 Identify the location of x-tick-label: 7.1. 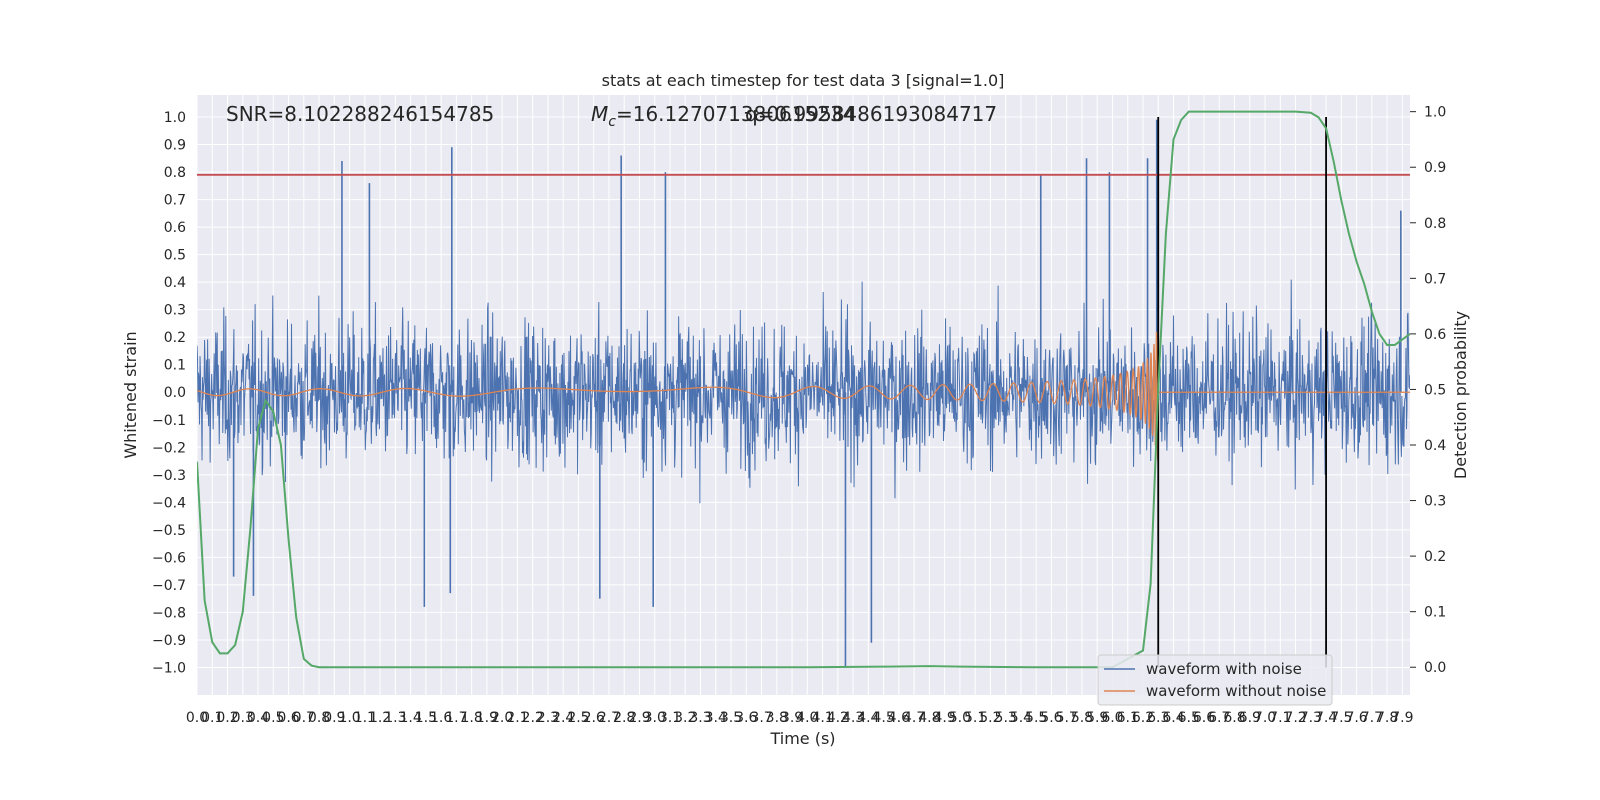
(1280, 718).